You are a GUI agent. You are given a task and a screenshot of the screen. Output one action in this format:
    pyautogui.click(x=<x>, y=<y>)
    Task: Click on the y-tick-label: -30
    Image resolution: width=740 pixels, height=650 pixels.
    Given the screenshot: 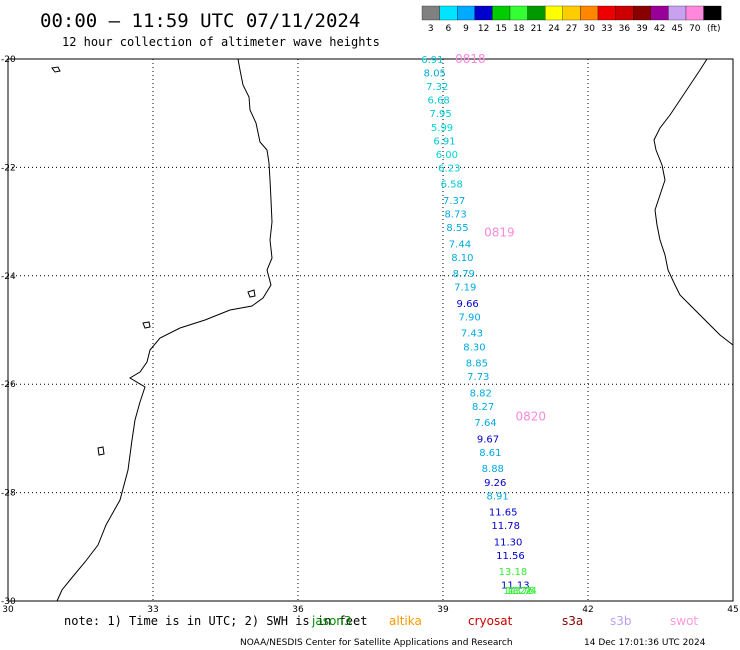 What is the action you would take?
    pyautogui.click(x=8, y=602)
    